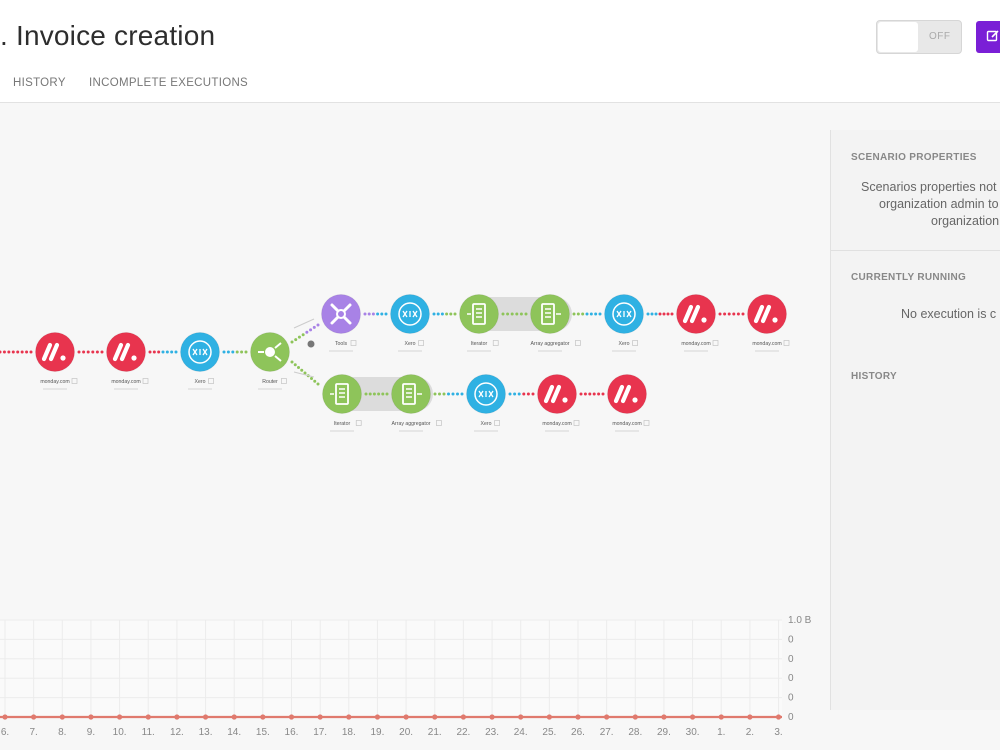 The height and width of the screenshot is (750, 1000). I want to click on xero-icon, so click(486, 394).